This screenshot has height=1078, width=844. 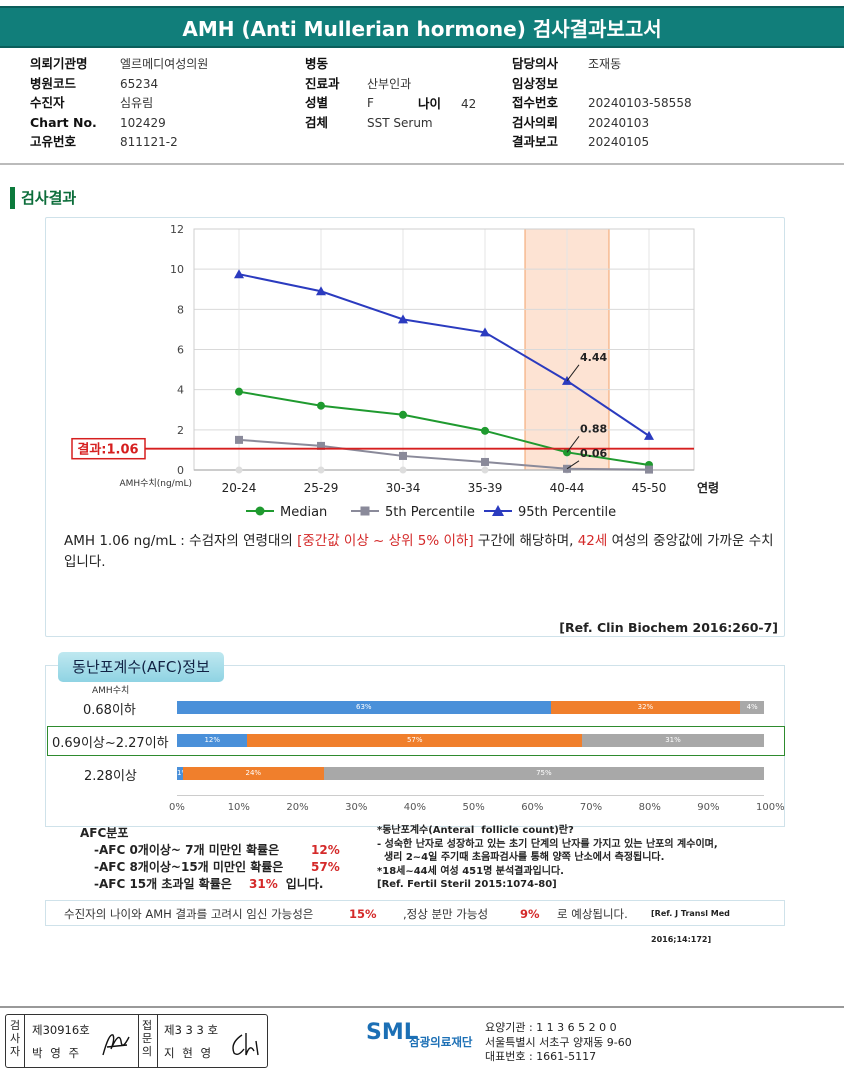 What do you see at coordinates (363, 914) in the screenshot?
I see `prob-value-1: 15%` at bounding box center [363, 914].